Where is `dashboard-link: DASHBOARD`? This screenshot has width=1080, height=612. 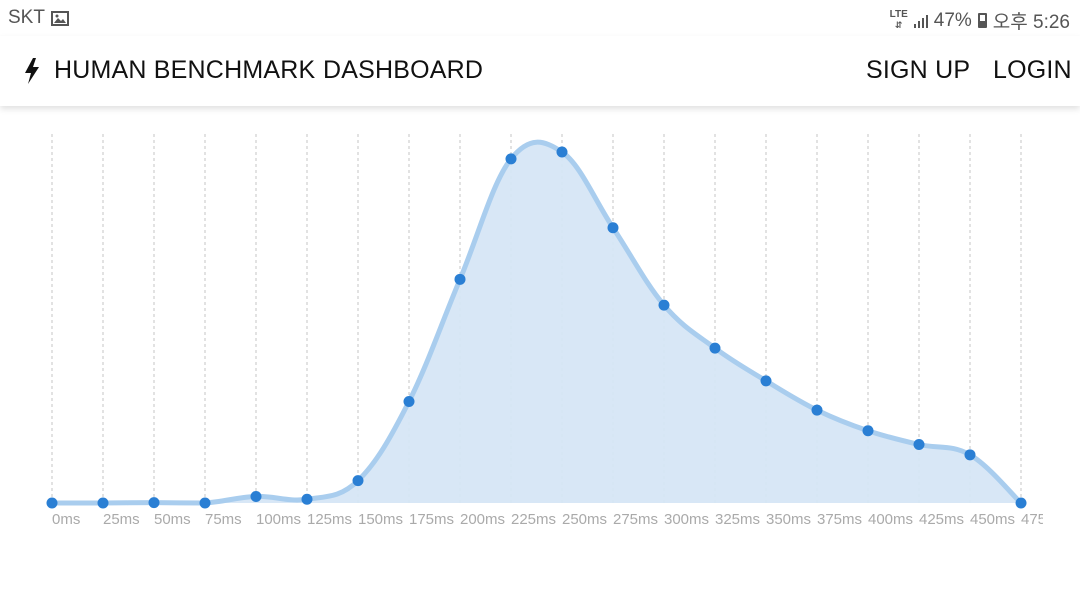
dashboard-link: DASHBOARD is located at coordinates (403, 70).